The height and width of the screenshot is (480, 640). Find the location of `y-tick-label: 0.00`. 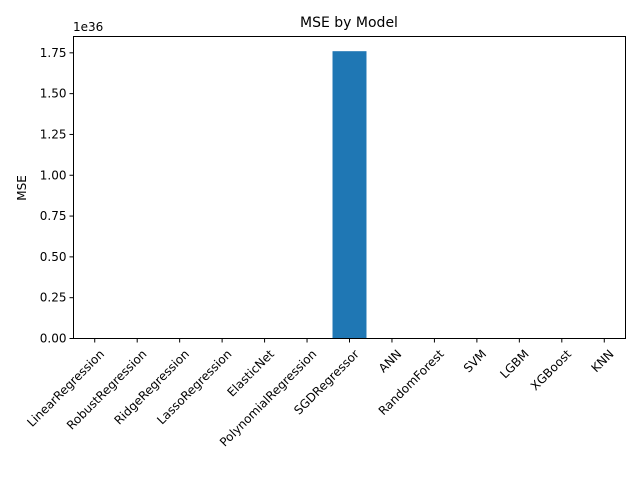

y-tick-label: 0.00 is located at coordinates (53, 339).